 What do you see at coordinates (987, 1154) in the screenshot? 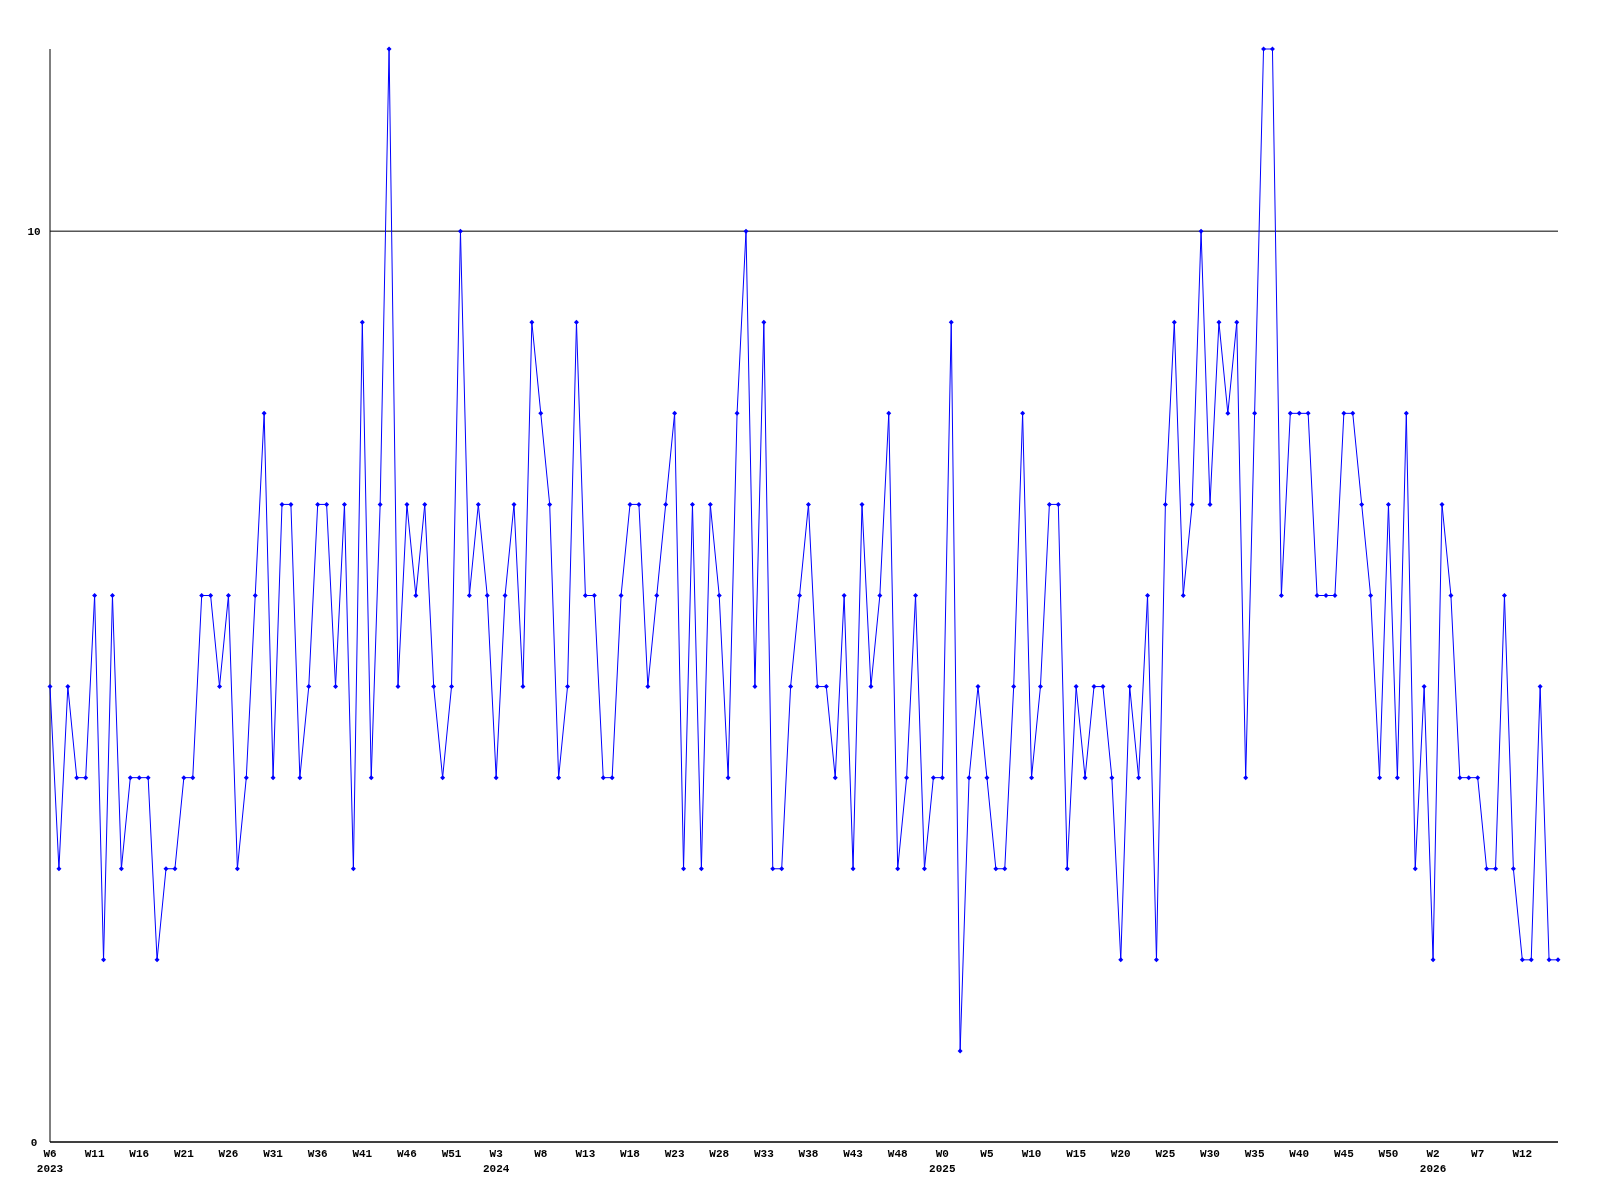
I see `x-tick-label: W5` at bounding box center [987, 1154].